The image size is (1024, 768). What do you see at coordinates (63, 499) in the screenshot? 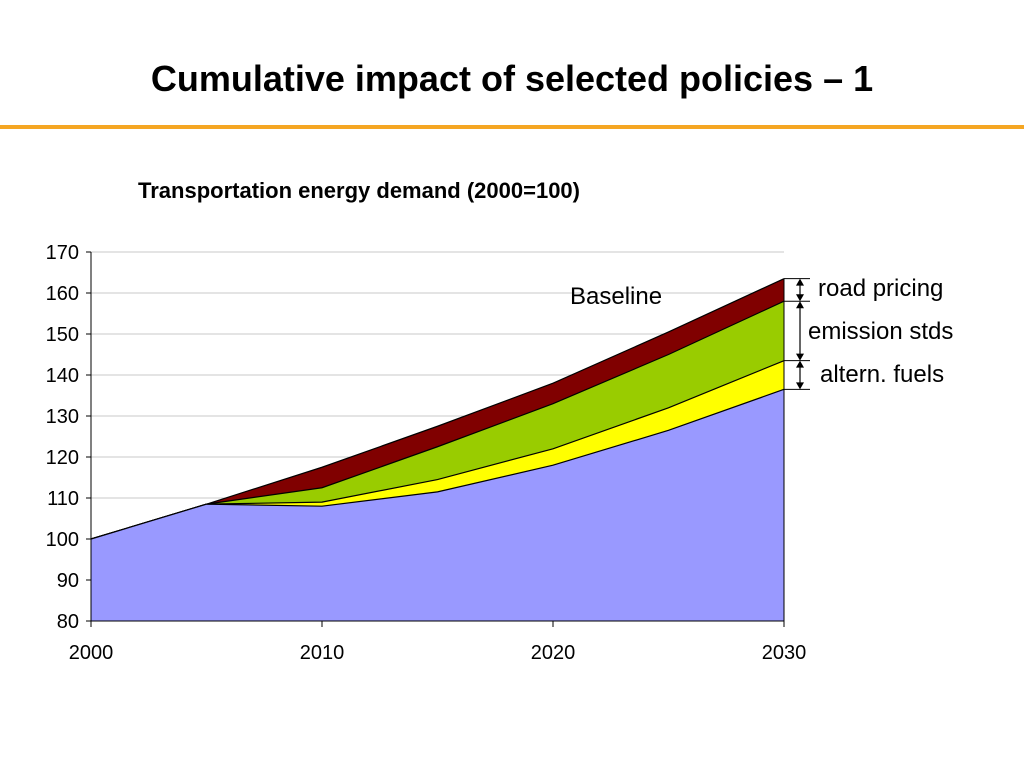
I see `y-tick-label: 110` at bounding box center [63, 499].